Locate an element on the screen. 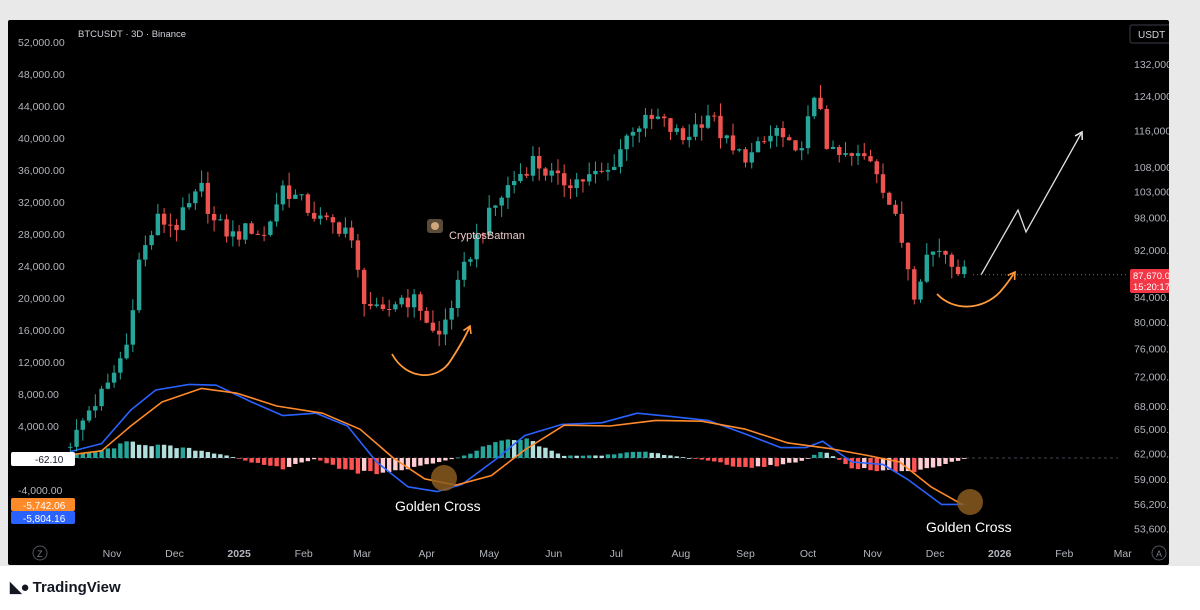 The height and width of the screenshot is (610, 1200). x-axis-tick: 2025 is located at coordinates (239, 554).